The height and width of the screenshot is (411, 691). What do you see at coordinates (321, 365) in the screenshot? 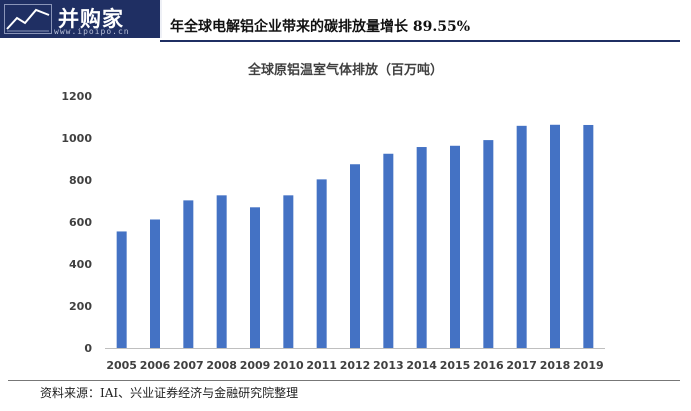
I see `x-tick-label: 2011` at bounding box center [321, 365].